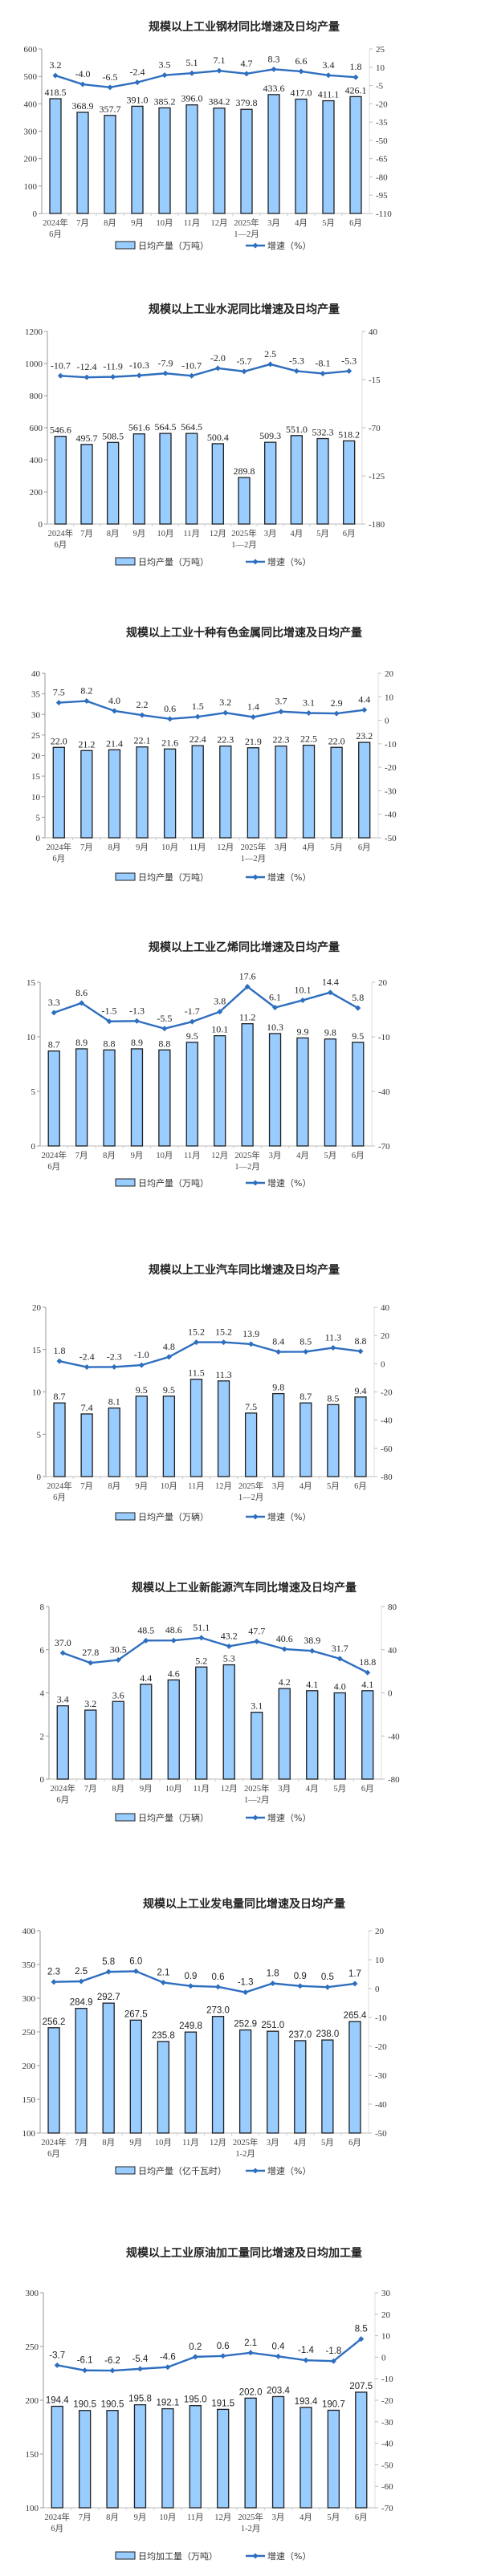  I want to click on growth-value-label: 31.7, so click(340, 1648).